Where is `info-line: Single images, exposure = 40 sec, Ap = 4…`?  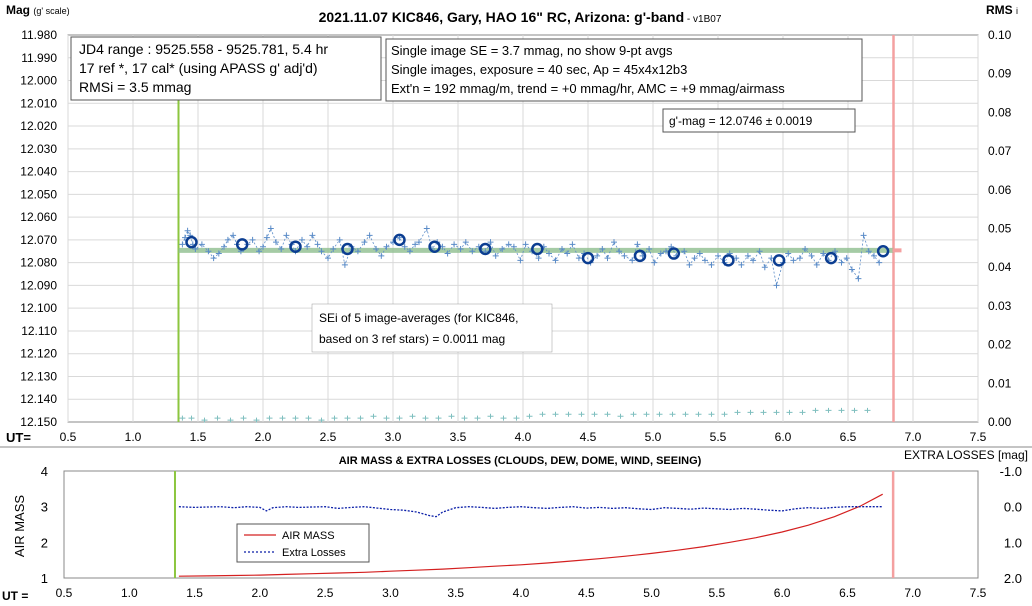
info-line: Single images, exposure = 40 sec, Ap = 4… is located at coordinates (539, 69).